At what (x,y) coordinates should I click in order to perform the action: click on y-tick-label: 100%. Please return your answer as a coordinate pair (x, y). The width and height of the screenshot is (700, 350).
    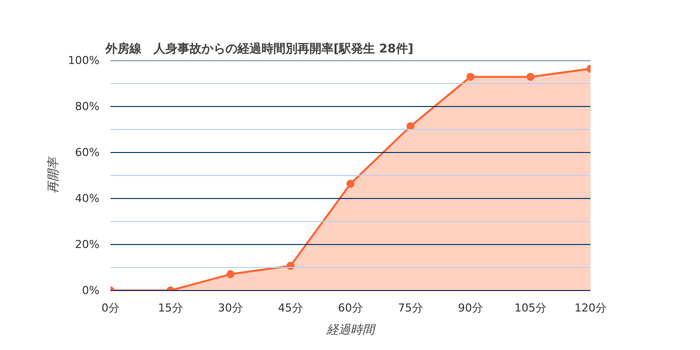
    Looking at the image, I should click on (84, 60).